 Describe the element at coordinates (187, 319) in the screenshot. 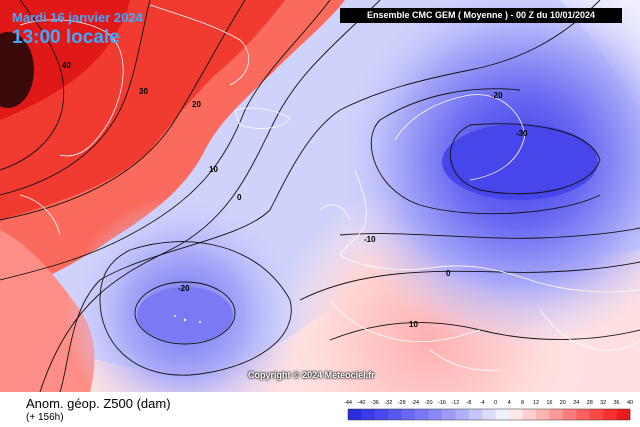

I see `islands` at that location.